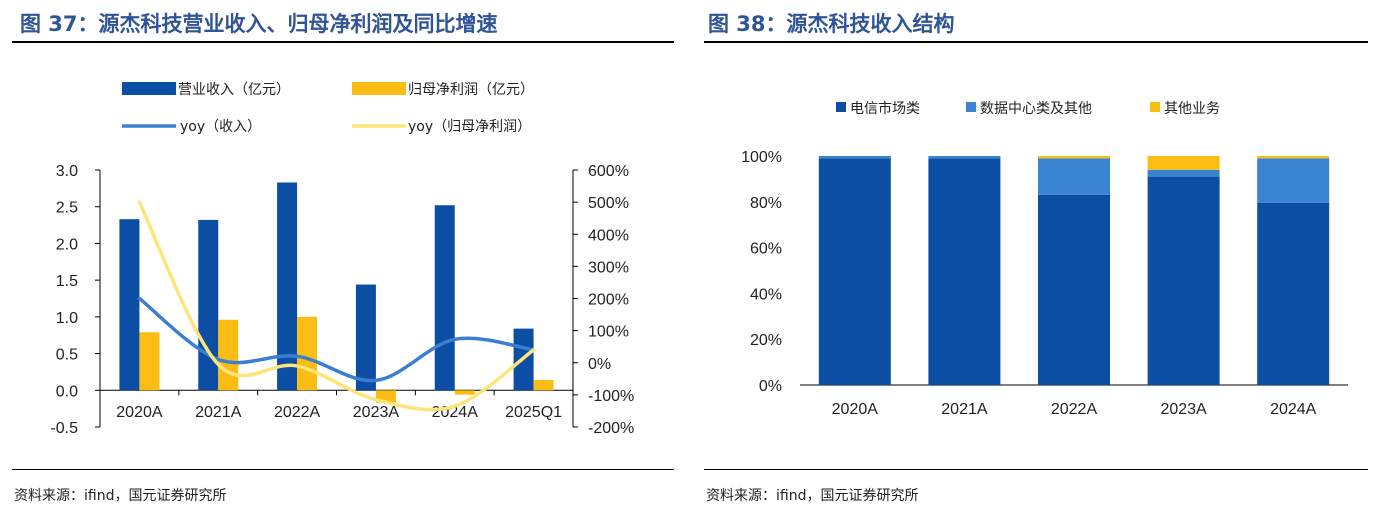 The image size is (1374, 510). Describe the element at coordinates (220, 127) in the screenshot. I see `legend-label: yoy（收入）` at that location.